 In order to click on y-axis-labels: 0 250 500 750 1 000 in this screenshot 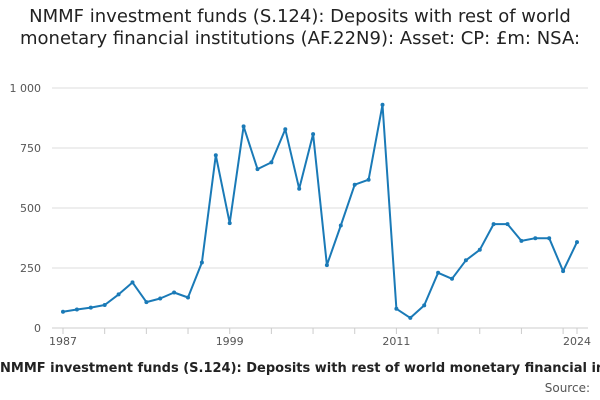, I will do `click(26, 208)`.